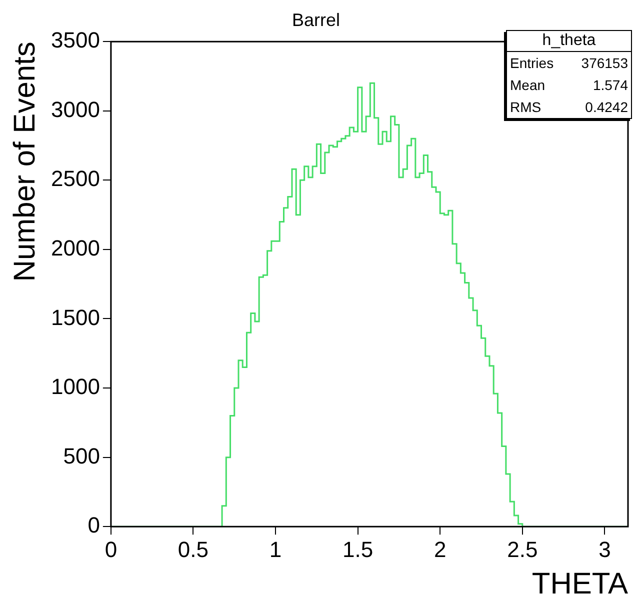 The width and height of the screenshot is (634, 611). I want to click on y-tick-label: 500, so click(81, 455).